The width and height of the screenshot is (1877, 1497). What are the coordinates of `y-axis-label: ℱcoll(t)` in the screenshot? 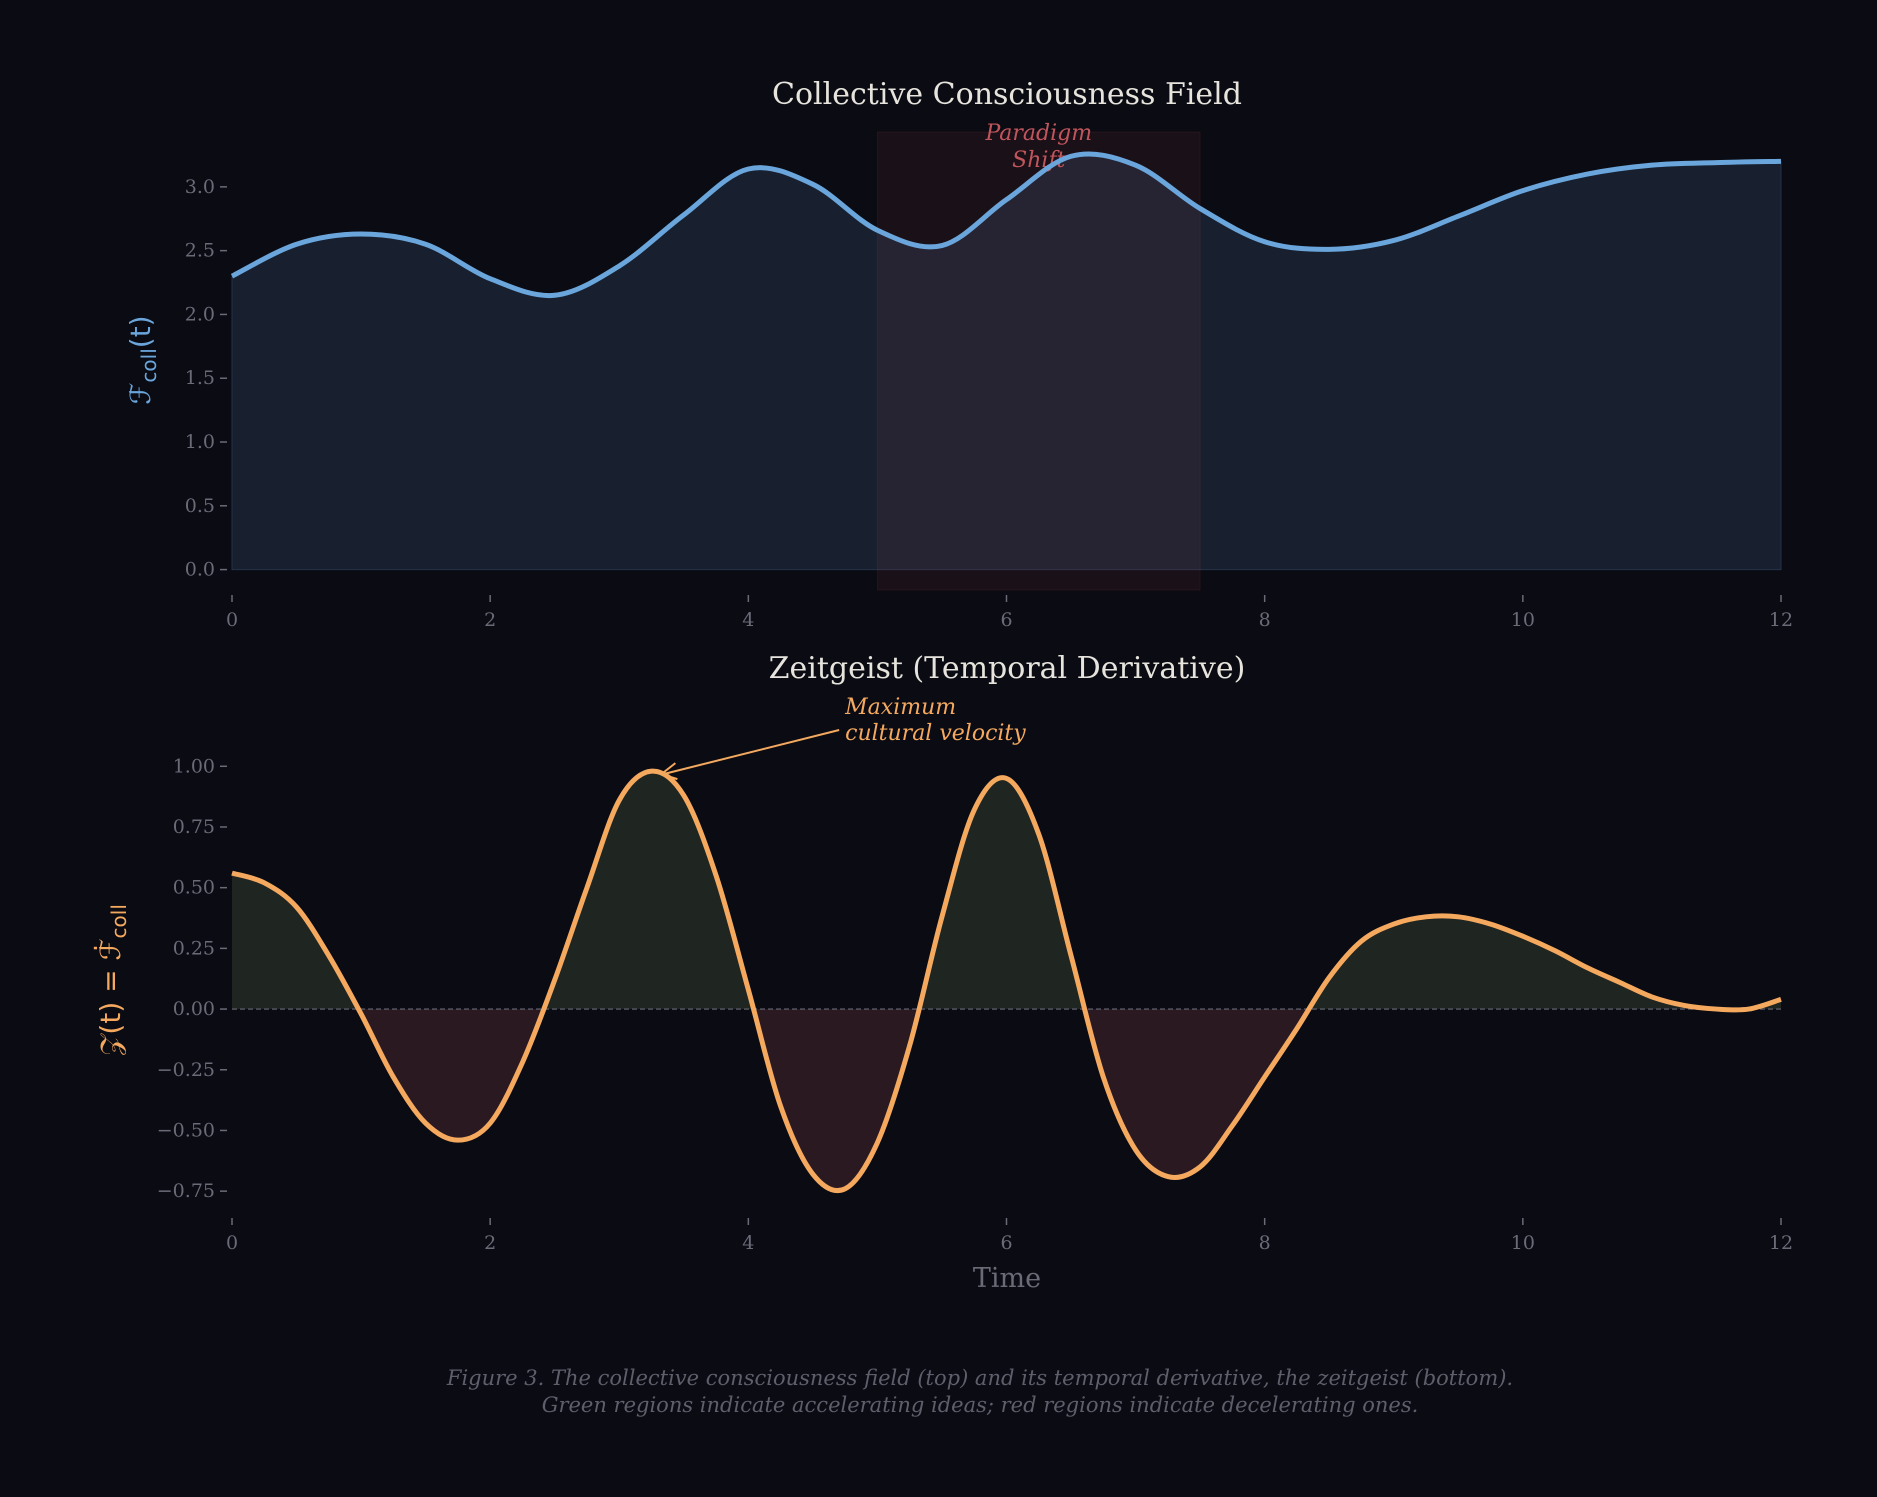 It's located at (142, 359).